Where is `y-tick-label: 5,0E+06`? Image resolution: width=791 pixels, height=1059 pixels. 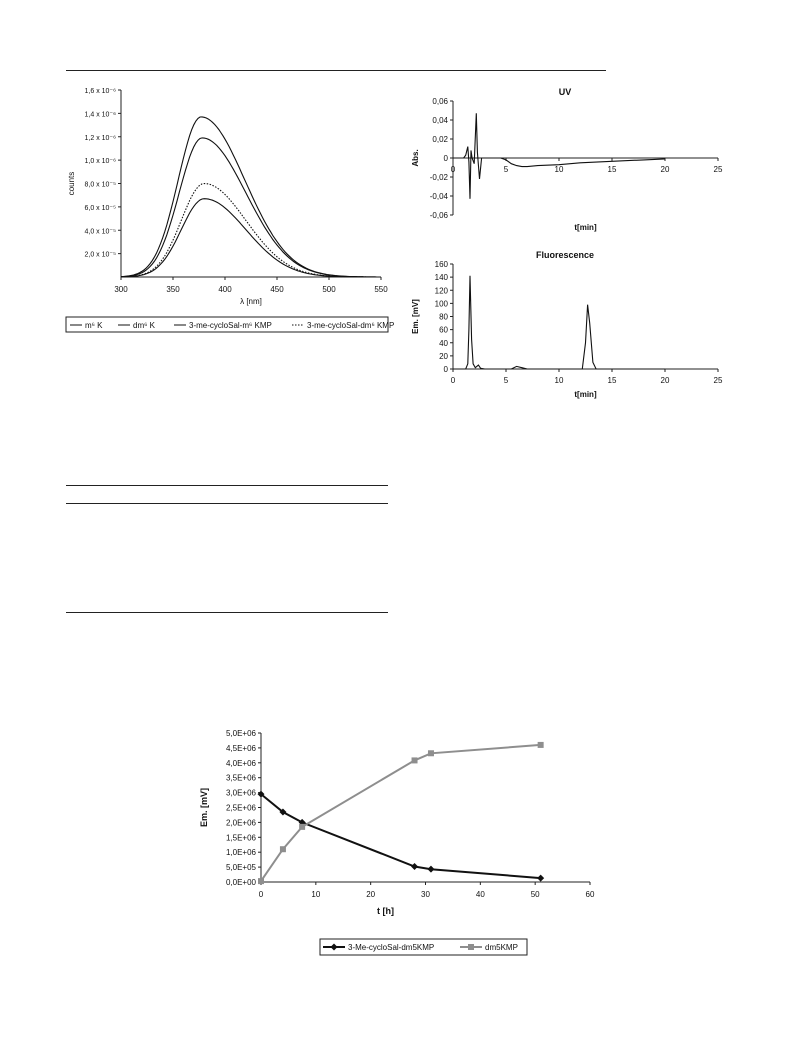
y-tick-label: 5,0E+06 is located at coordinates (241, 733).